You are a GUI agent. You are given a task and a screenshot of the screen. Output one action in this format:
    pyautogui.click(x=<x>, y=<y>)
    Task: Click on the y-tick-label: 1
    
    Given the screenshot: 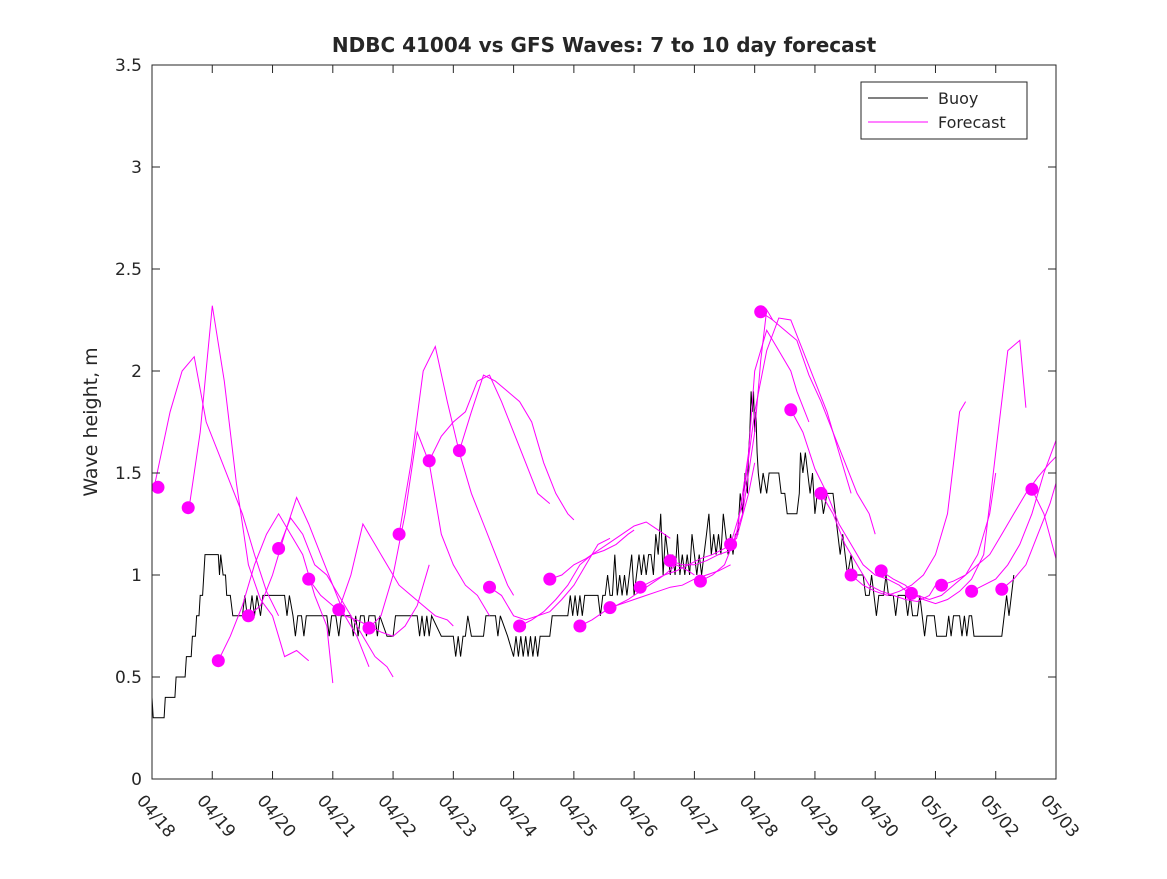 What is the action you would take?
    pyautogui.click(x=136, y=576)
    